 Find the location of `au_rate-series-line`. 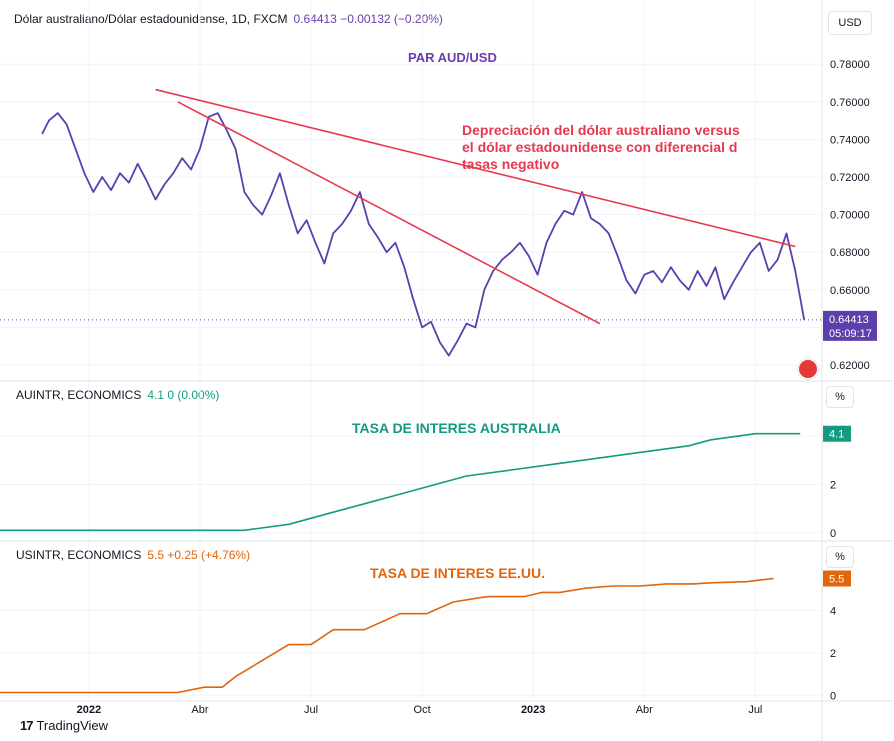

au_rate-series-line is located at coordinates (400, 482).